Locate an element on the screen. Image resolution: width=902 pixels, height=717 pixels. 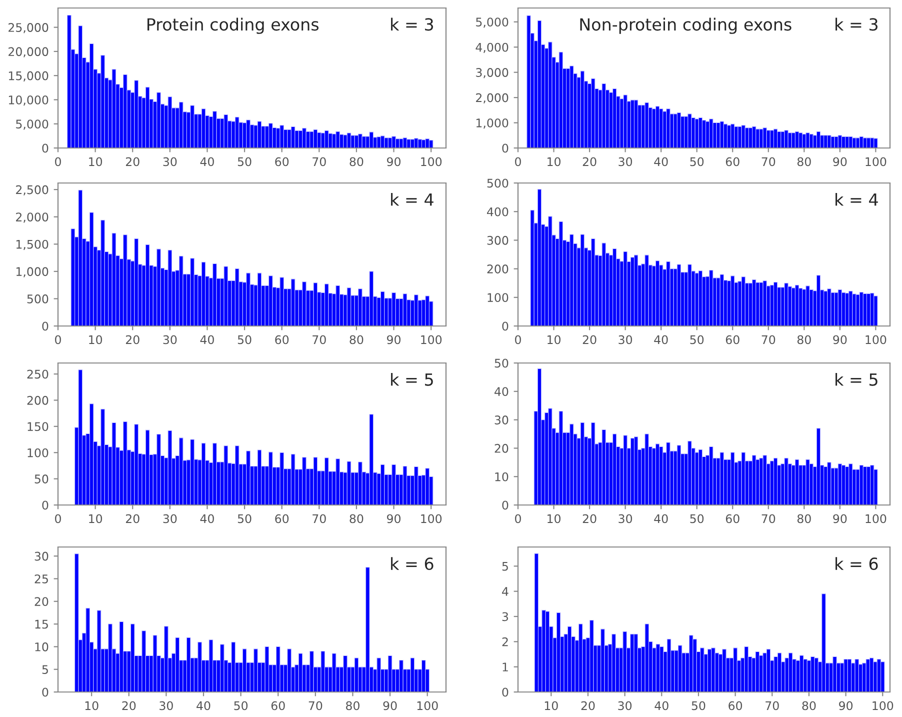
y-tick-label: 200 is located at coordinates (37, 400).